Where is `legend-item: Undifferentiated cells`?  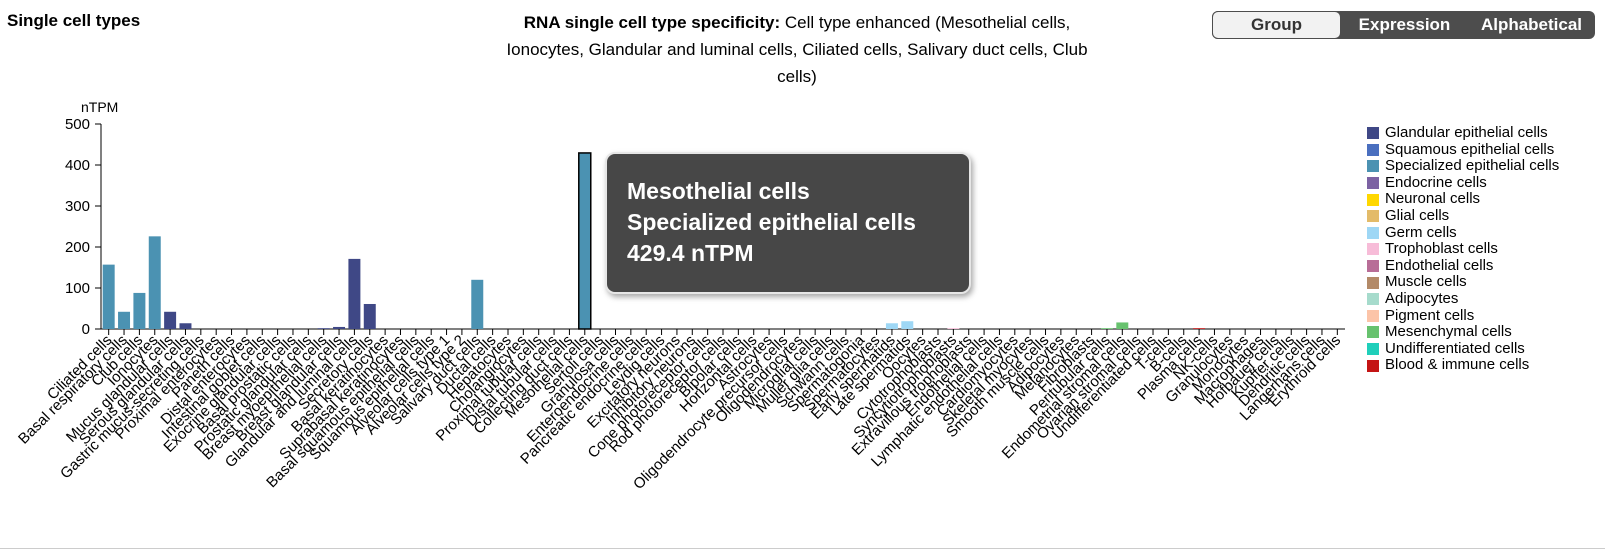
legend-item: Undifferentiated cells is located at coordinates (1480, 348).